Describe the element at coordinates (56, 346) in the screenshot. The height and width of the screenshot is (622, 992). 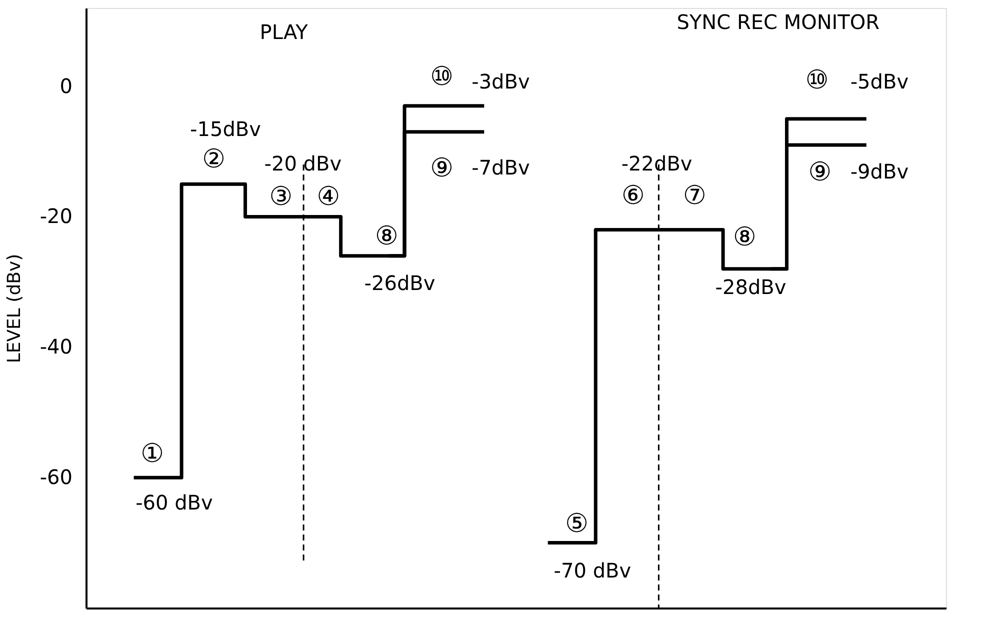
I see `y-tick-label: -40` at that location.